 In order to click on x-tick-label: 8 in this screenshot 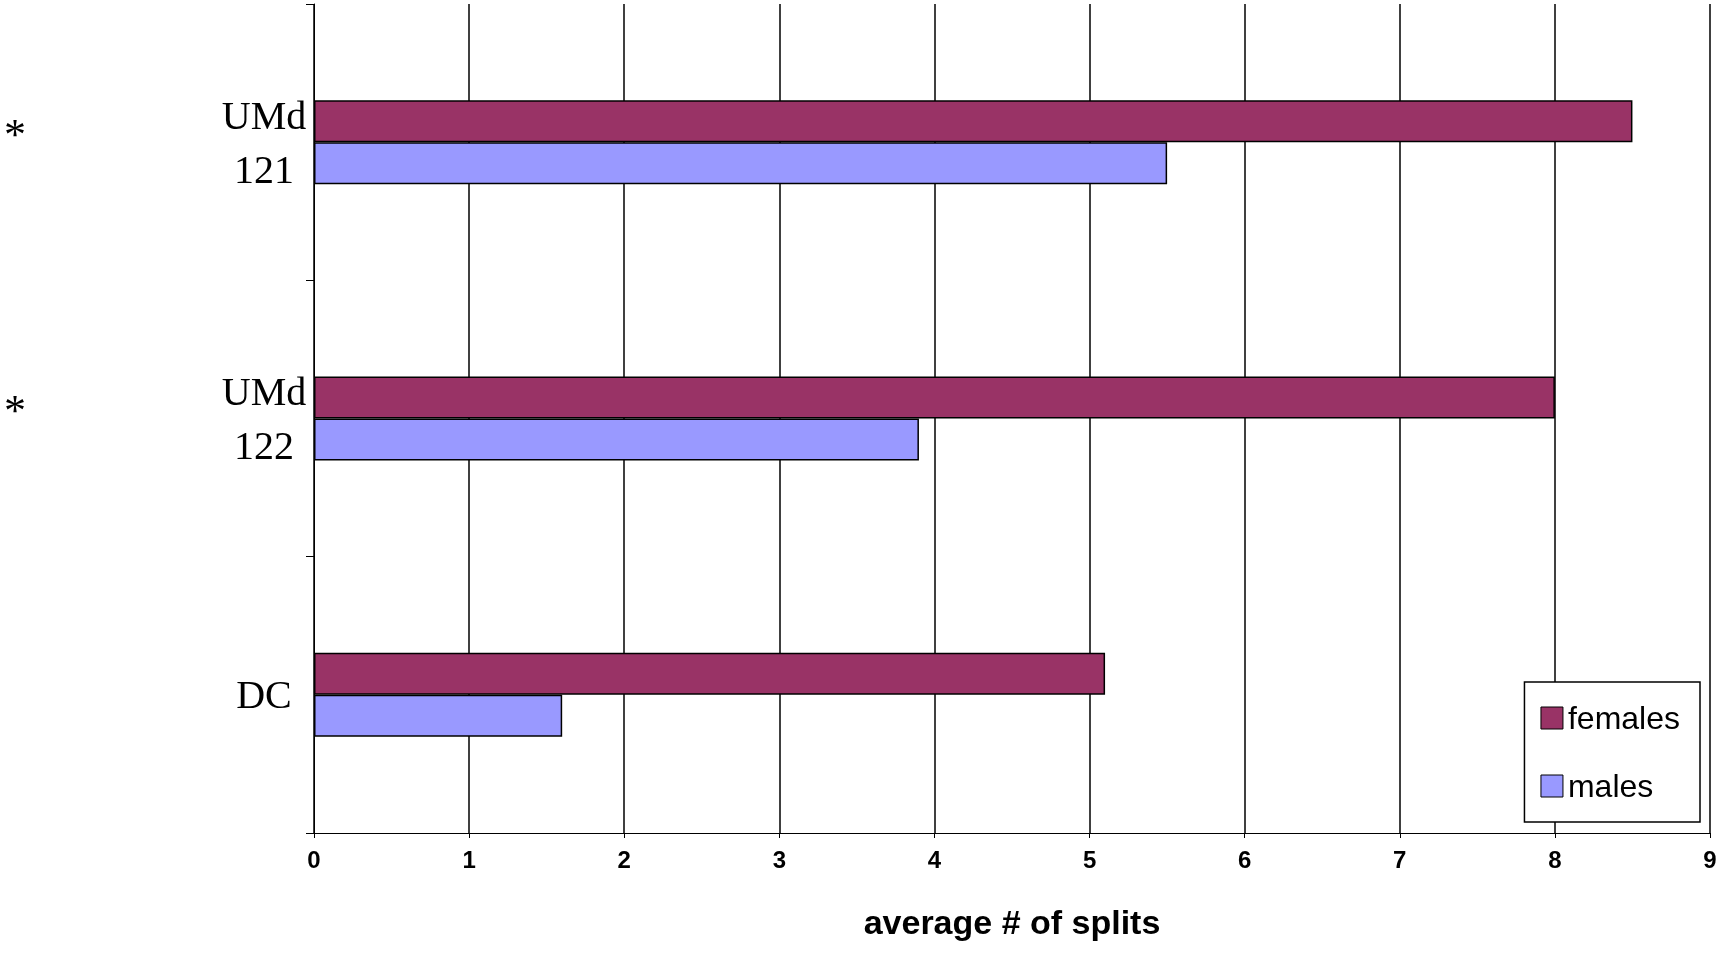, I will do `click(1555, 859)`.